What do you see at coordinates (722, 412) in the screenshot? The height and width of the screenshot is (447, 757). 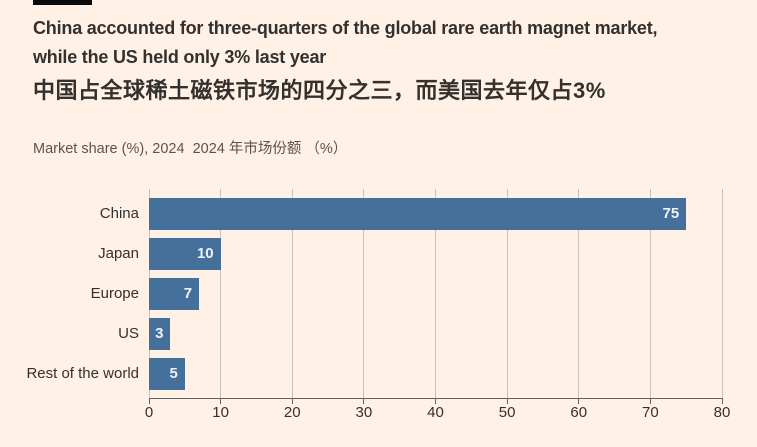 I see `tick-label-80: 80` at bounding box center [722, 412].